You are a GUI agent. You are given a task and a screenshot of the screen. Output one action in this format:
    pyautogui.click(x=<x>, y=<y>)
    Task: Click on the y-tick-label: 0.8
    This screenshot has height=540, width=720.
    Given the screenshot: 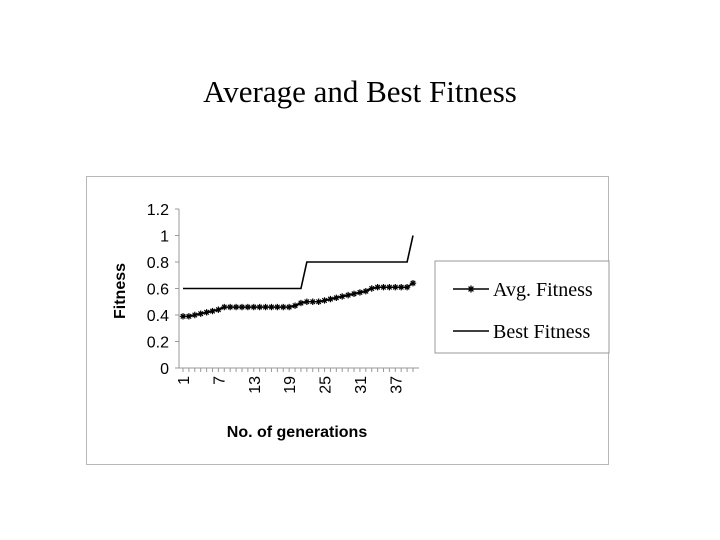 What is the action you would take?
    pyautogui.click(x=158, y=263)
    